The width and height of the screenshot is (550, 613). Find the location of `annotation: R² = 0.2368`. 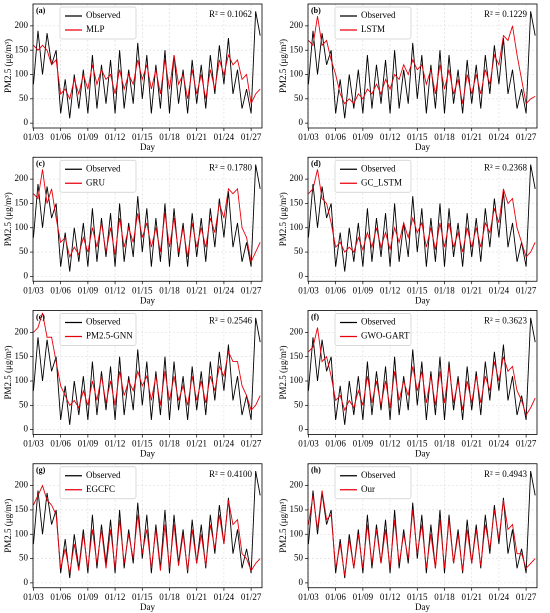

annotation: R² = 0.2368 is located at coordinates (506, 167).